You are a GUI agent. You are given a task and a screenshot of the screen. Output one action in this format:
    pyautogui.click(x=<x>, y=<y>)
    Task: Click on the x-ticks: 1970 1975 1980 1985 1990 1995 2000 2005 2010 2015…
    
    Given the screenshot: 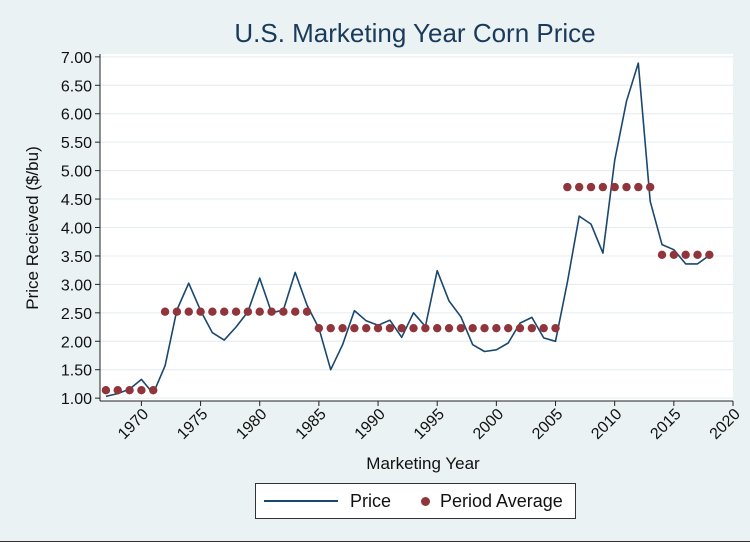 What is the action you would take?
    pyautogui.click(x=429, y=422)
    